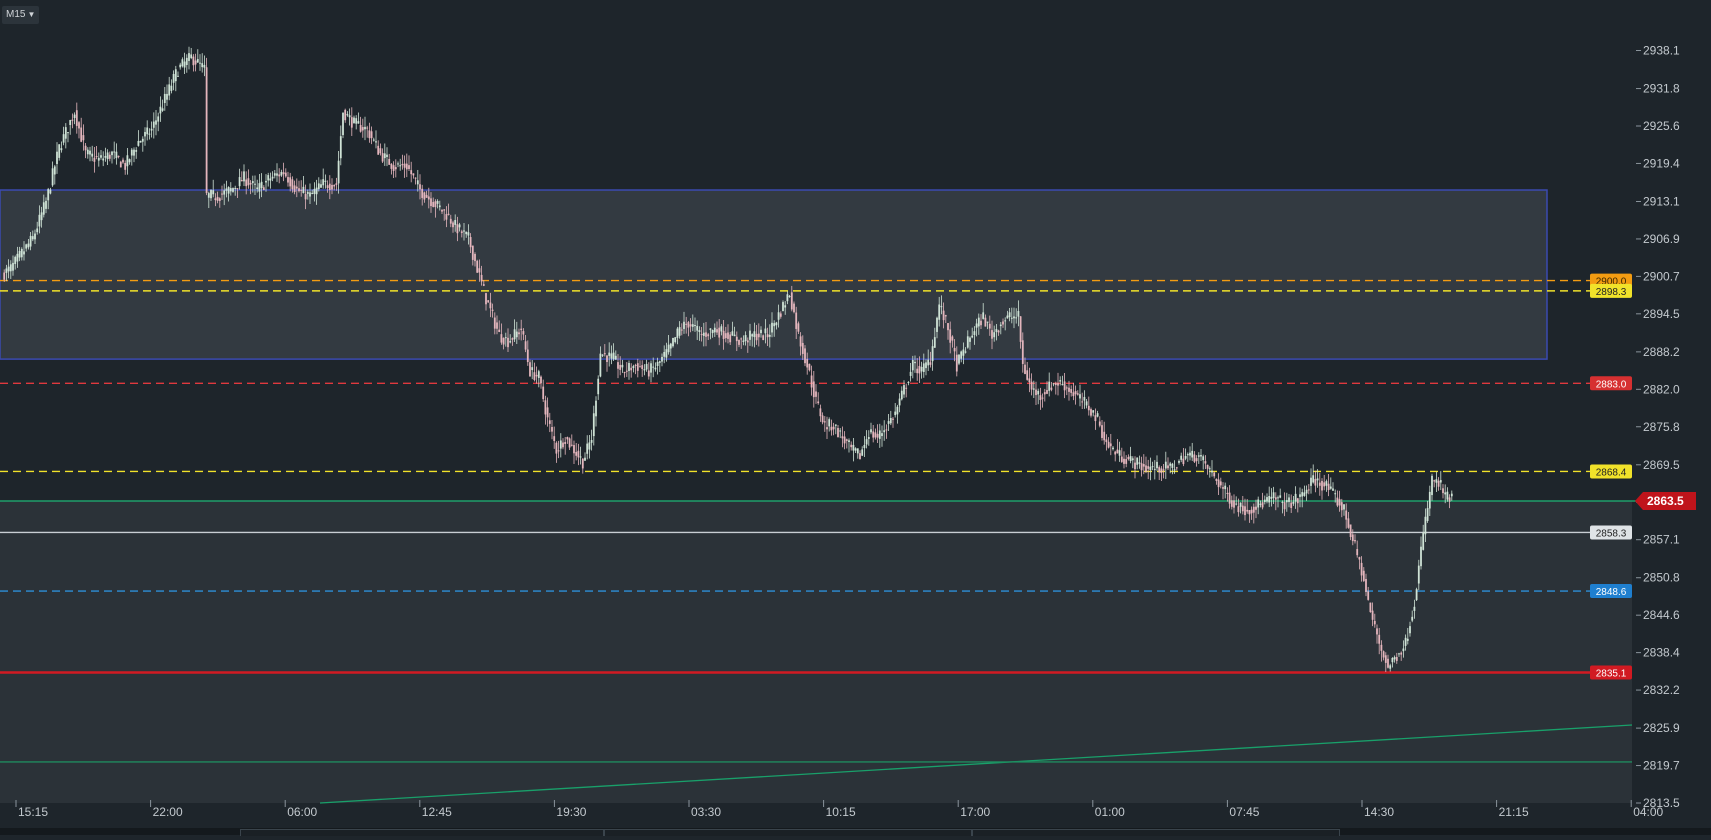  Describe the element at coordinates (1661, 51) in the screenshot. I see `y-tick-label: 2938.1` at that location.